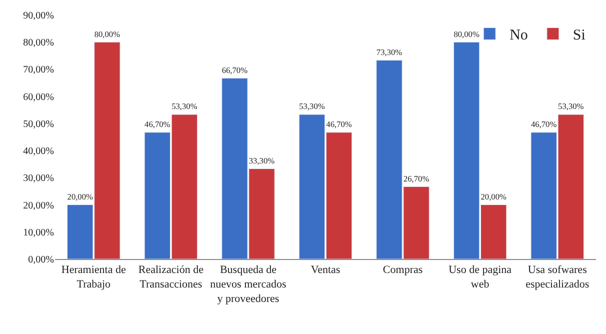  Describe the element at coordinates (402, 270) in the screenshot. I see `x-tick-label: Compras` at that location.